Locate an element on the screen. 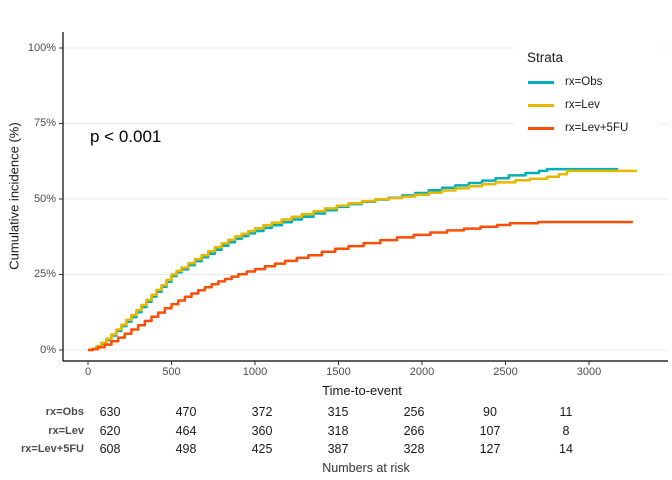 This screenshot has width=672, height=480. risk-value: 318 is located at coordinates (338, 430).